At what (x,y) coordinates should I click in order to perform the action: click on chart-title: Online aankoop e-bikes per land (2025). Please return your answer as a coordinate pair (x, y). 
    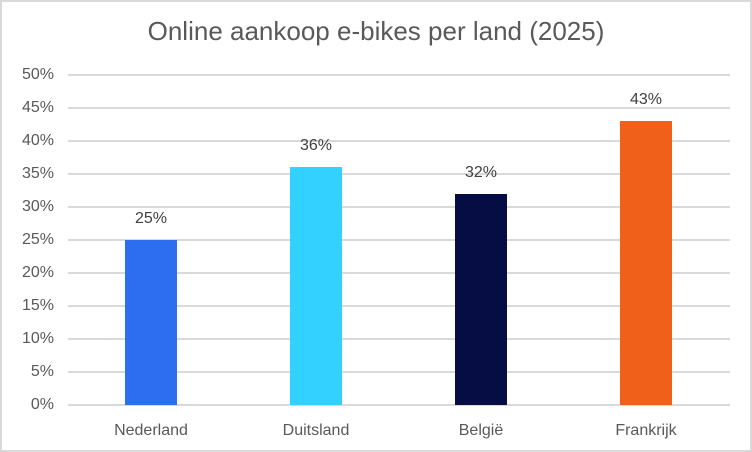
    Looking at the image, I should click on (376, 31).